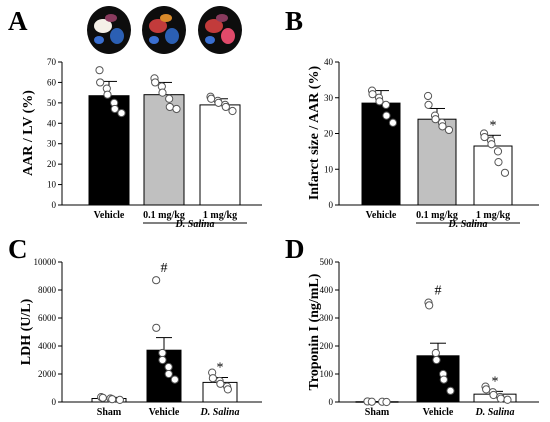 The width and height of the screenshot is (550, 422). I want to click on panel-b-y-tick-label: 10, so click(329, 169).